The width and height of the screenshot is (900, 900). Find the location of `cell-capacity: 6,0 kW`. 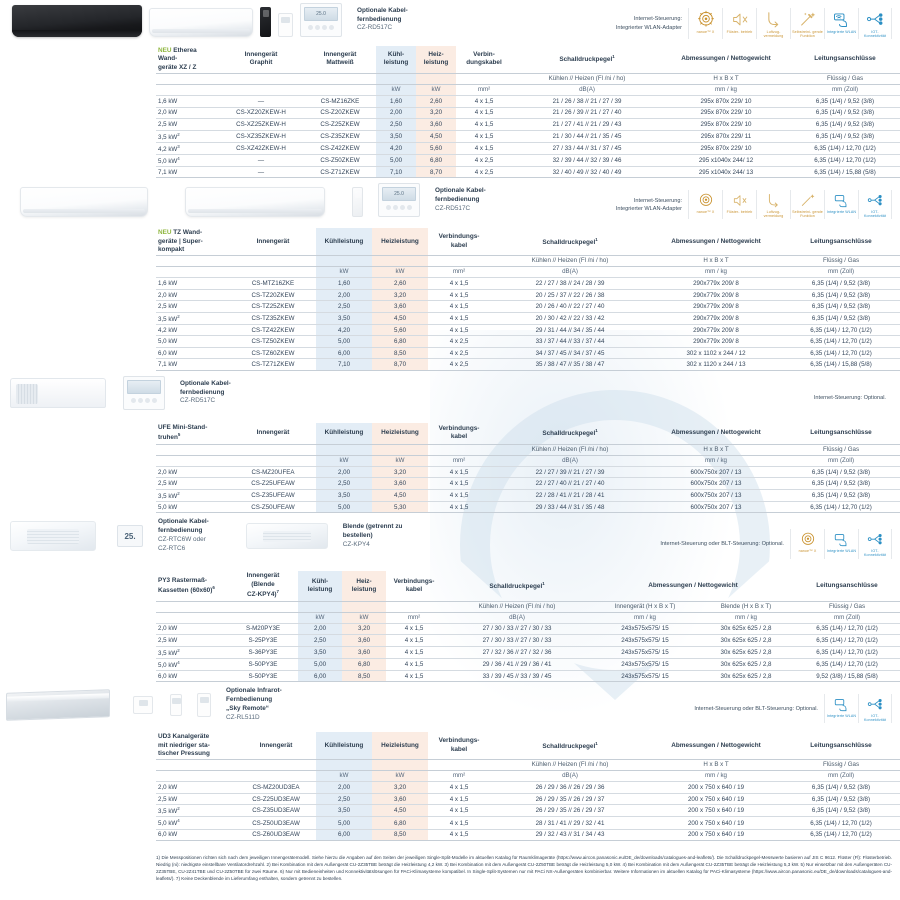

cell-capacity: 6,0 kW is located at coordinates (196, 835).